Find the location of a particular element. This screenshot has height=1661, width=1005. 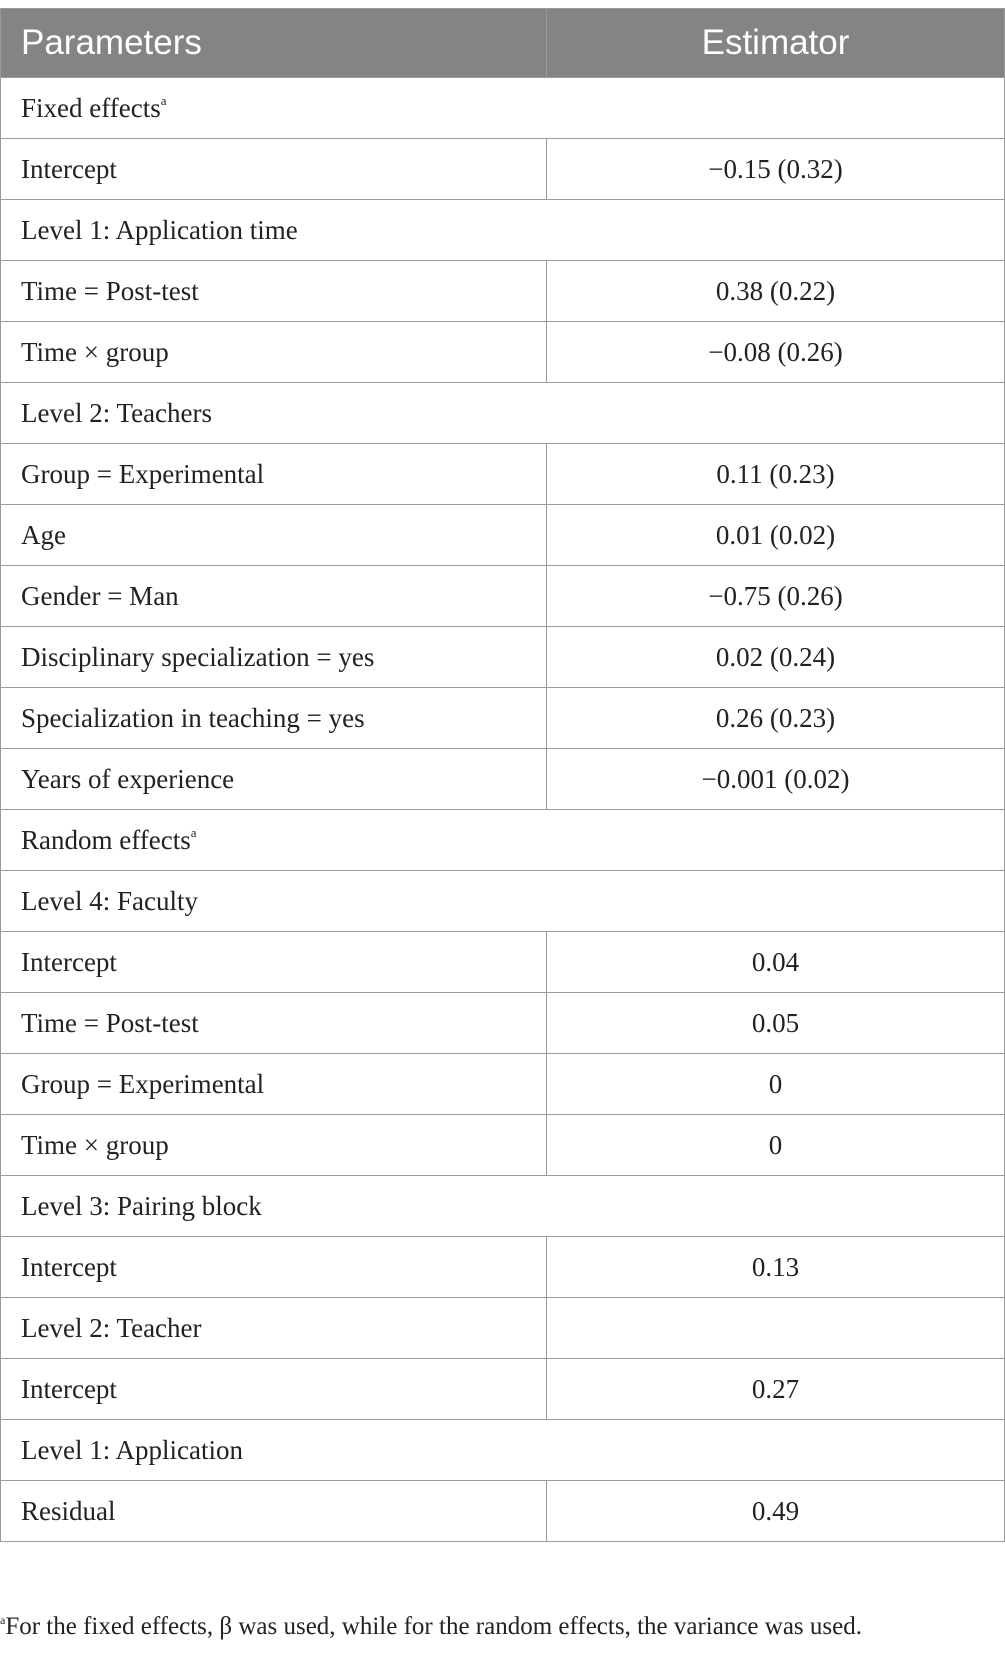

row-value: 0.05 is located at coordinates (775, 1023).